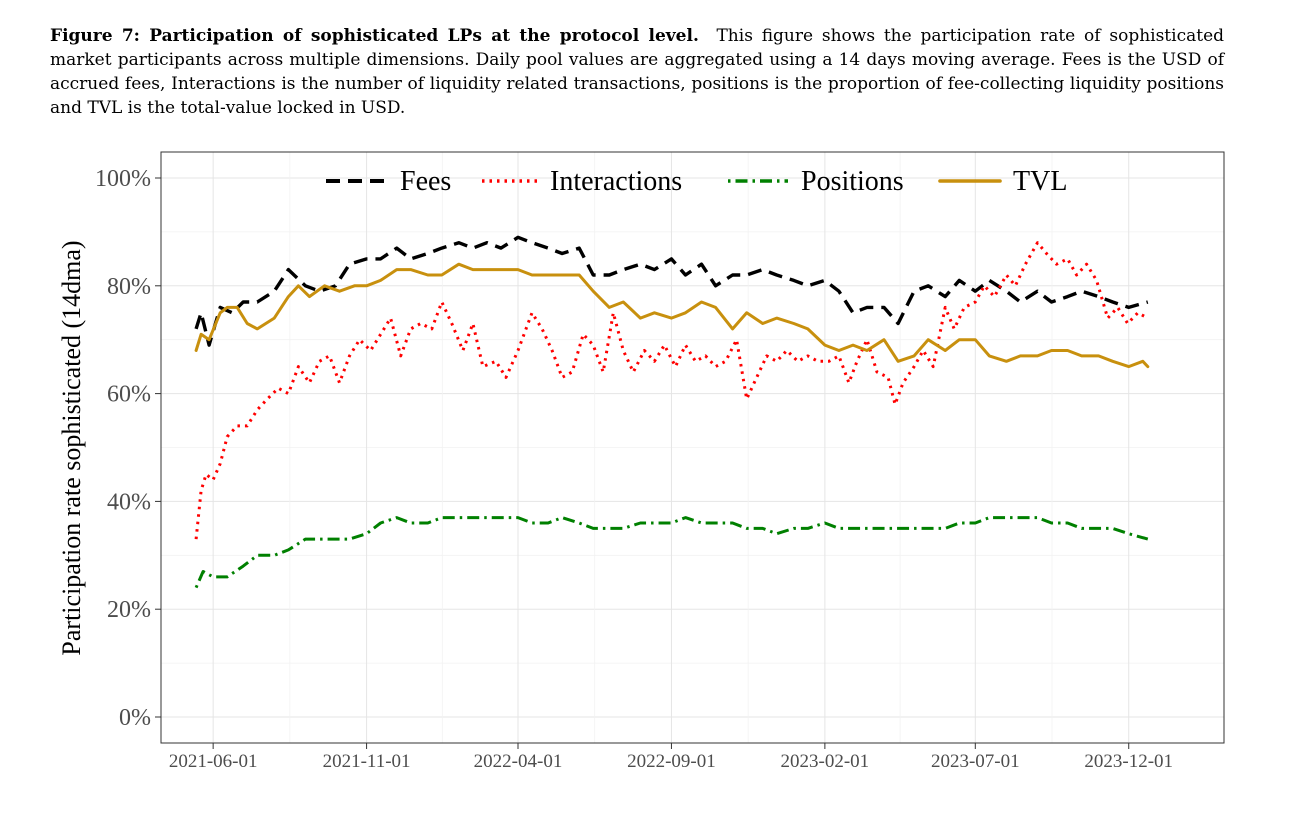  I want to click on x-tick-label: 2022-09-01, so click(671, 761).